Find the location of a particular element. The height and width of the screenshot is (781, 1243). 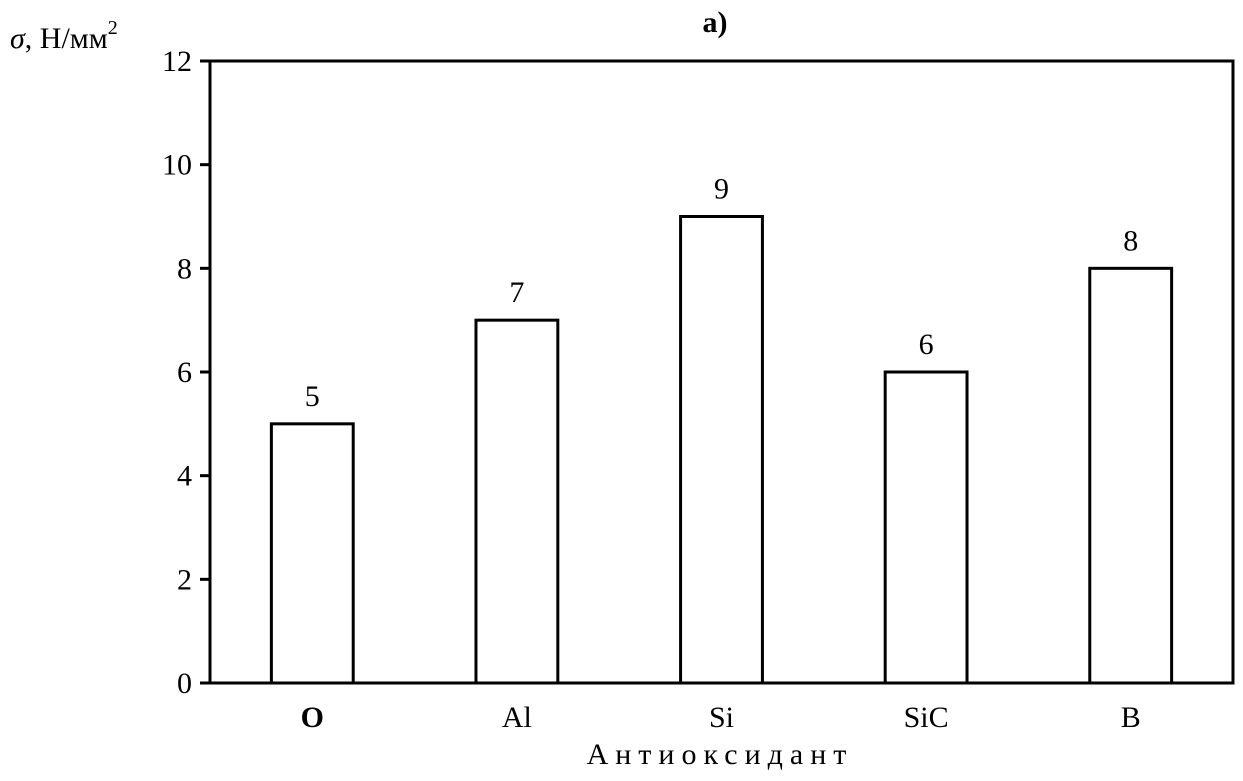

y-axis-label: σ, Н/мм2 is located at coordinates (64, 36).